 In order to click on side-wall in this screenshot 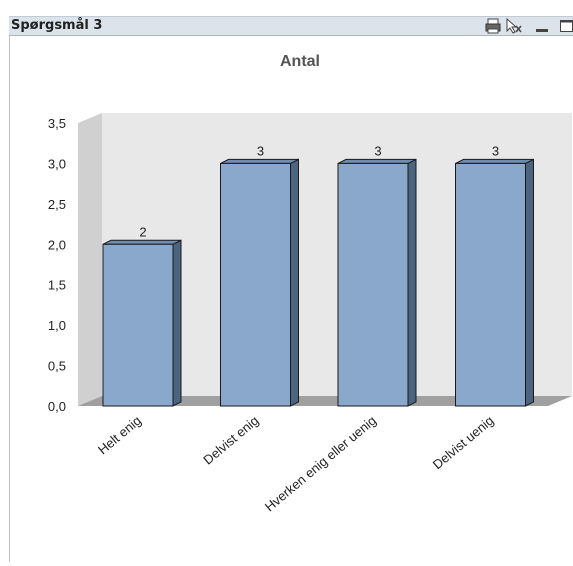, I will do `click(90, 259)`.